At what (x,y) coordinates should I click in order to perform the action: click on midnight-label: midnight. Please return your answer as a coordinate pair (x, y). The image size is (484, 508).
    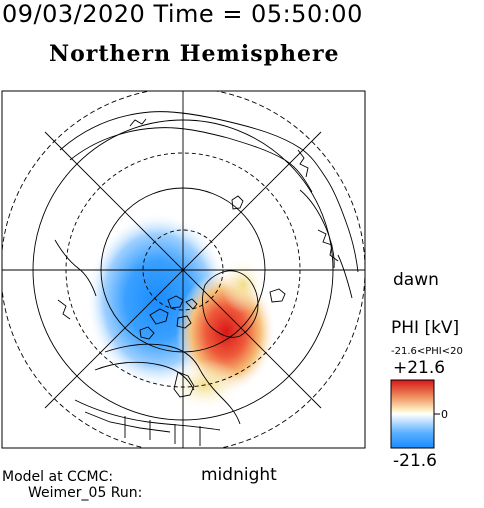
    Looking at the image, I should click on (239, 475).